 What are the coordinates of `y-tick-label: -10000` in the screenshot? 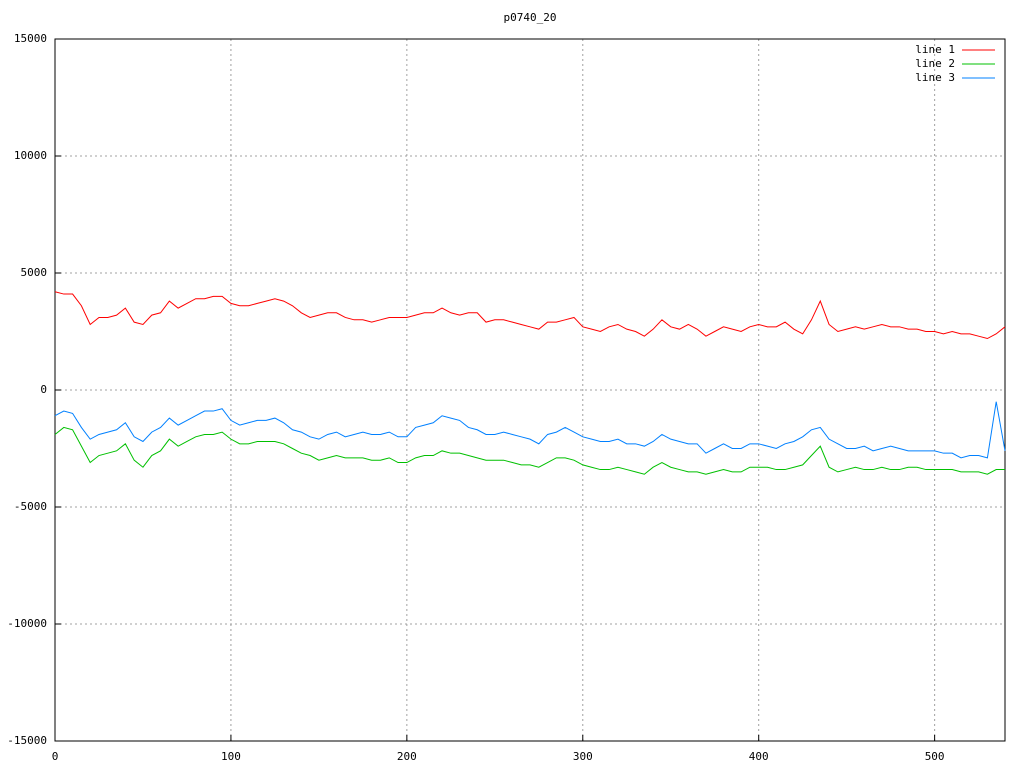 It's located at (27, 623).